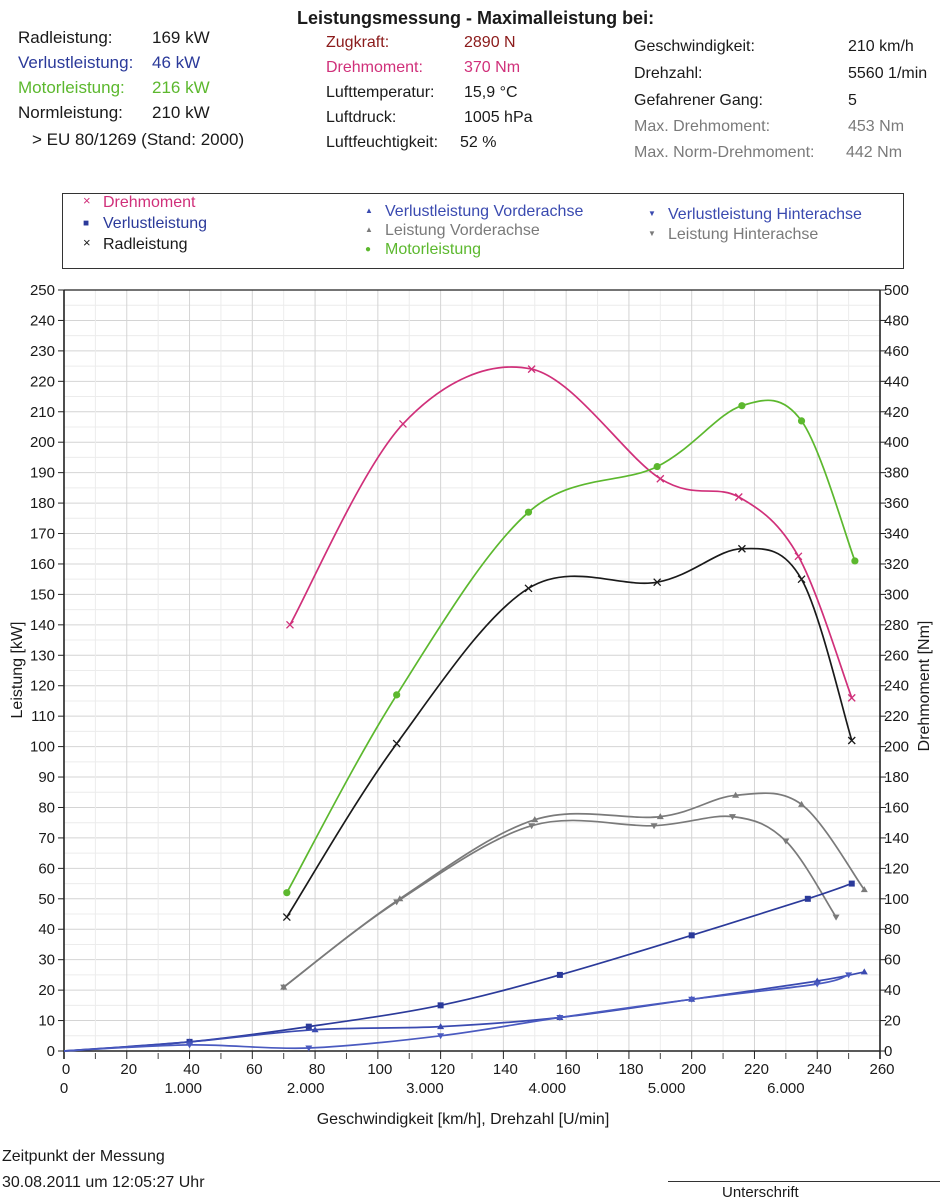 The image size is (947, 1201). I want to click on y-tick-label: 200, so click(42, 442).